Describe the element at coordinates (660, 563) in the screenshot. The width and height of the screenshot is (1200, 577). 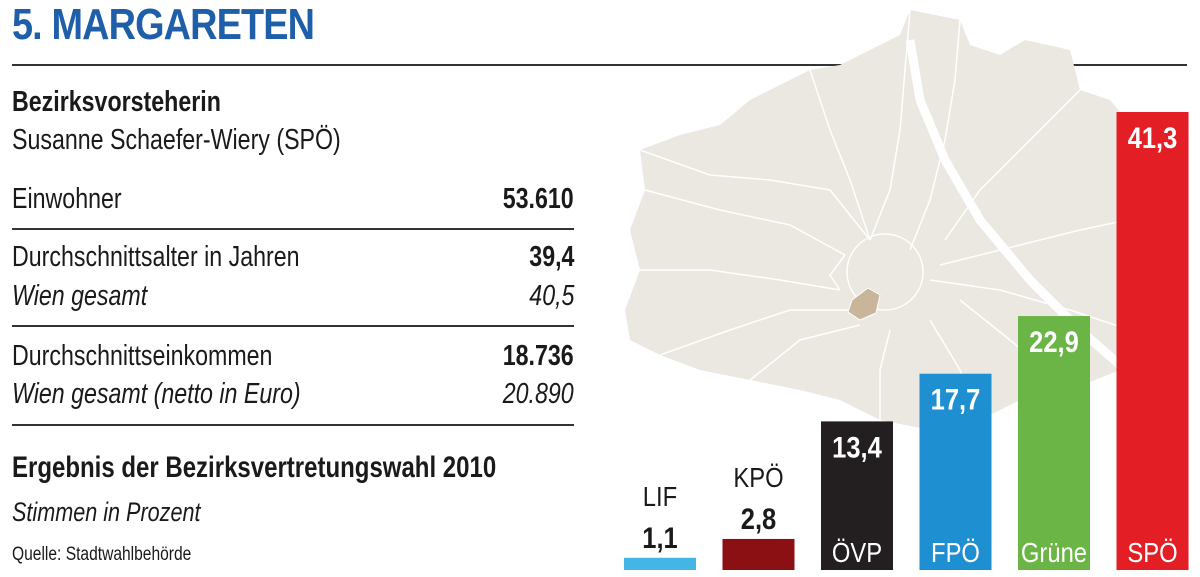
I see `bar-lif` at that location.